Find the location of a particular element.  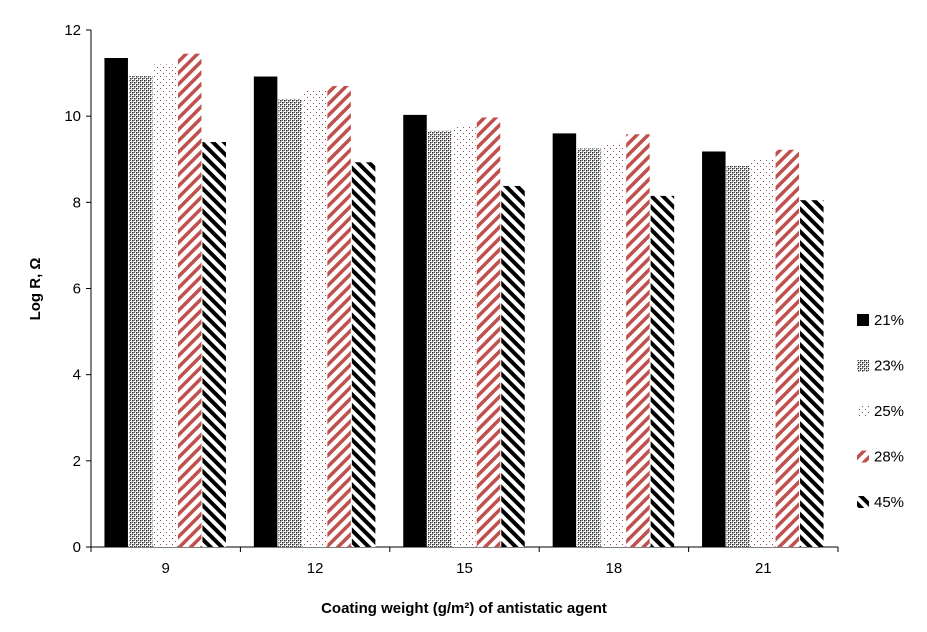

y-tick-label: 2 is located at coordinates (77, 461).